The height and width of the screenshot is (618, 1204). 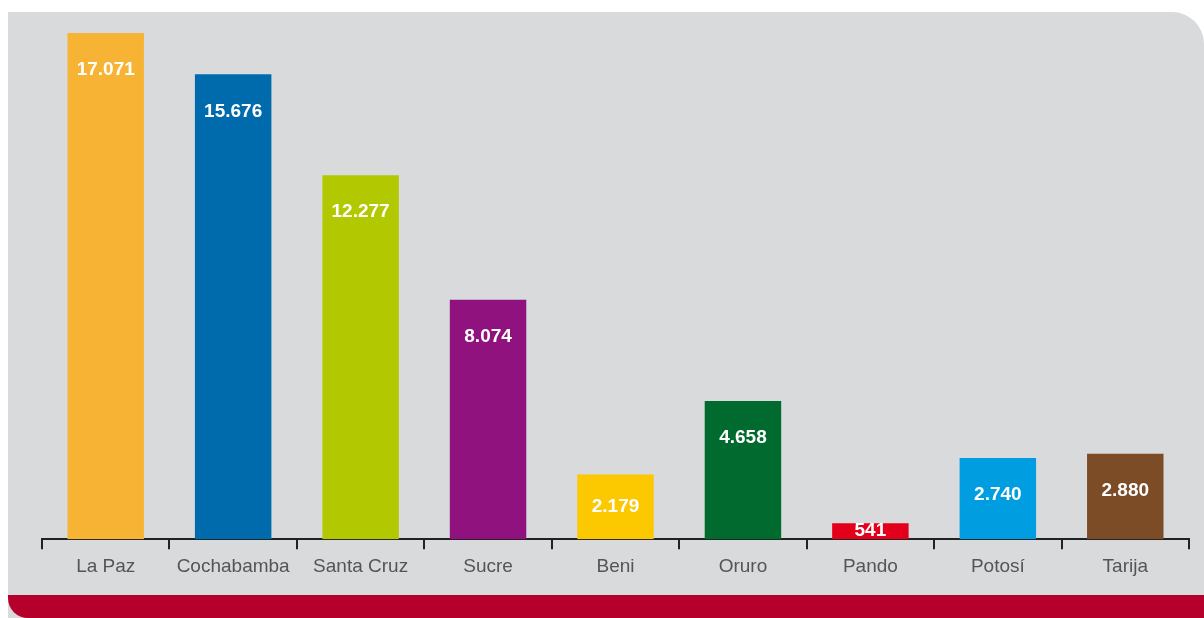 What do you see at coordinates (998, 494) in the screenshot?
I see `data-label: 2.740` at bounding box center [998, 494].